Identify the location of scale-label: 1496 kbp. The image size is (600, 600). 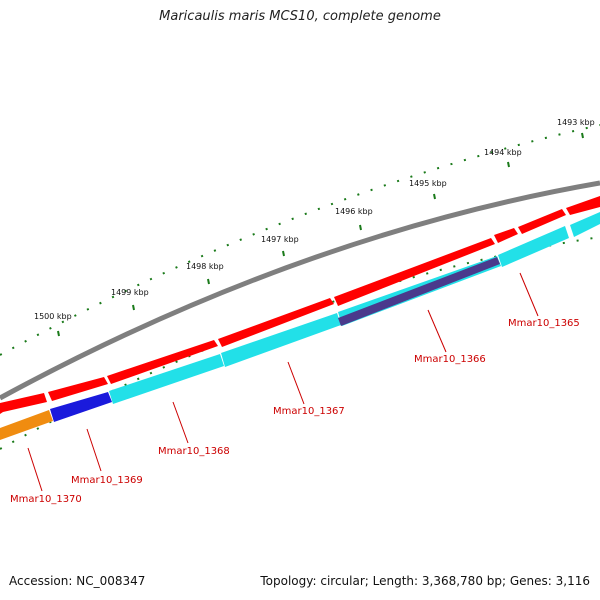
(354, 211).